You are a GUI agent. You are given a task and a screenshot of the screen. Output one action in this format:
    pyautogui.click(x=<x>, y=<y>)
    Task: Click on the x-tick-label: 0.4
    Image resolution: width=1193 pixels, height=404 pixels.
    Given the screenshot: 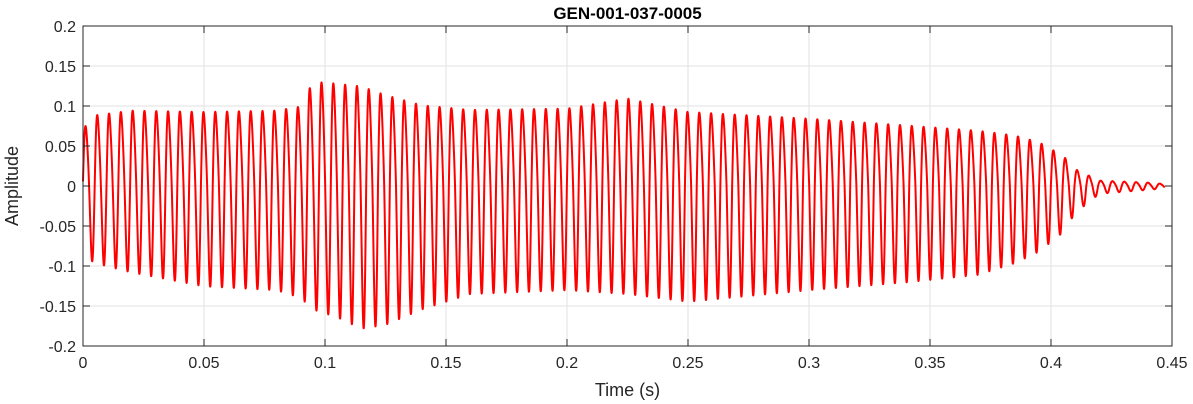 What is the action you would take?
    pyautogui.click(x=1051, y=363)
    